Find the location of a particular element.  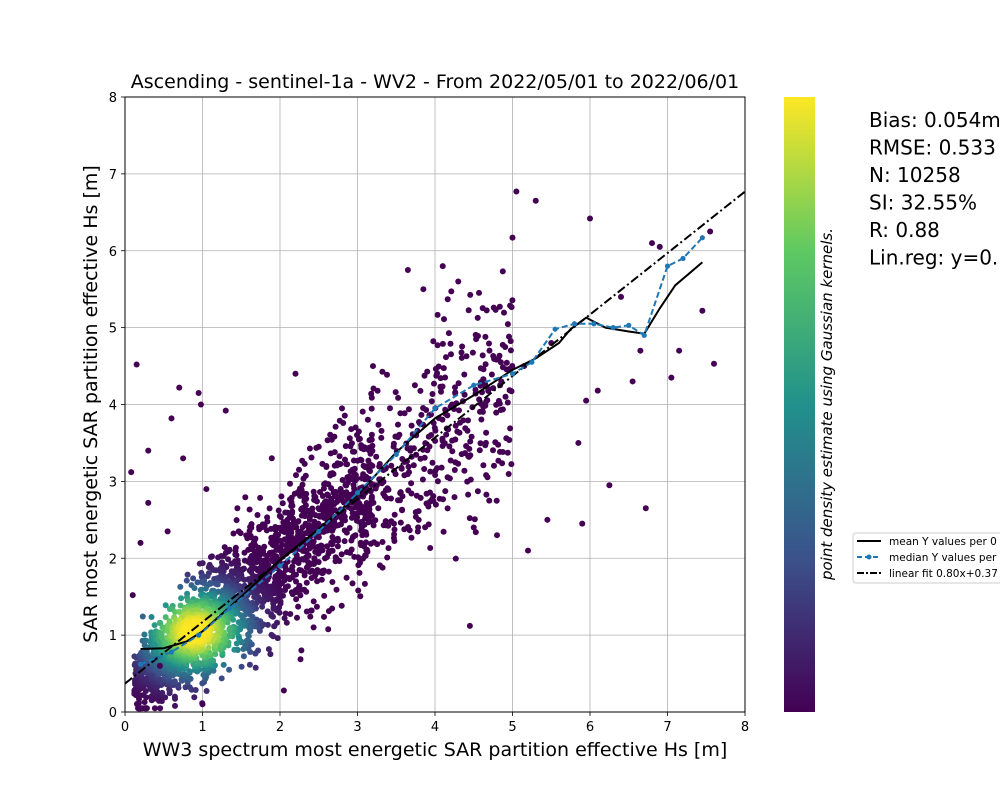

x-tick-label: 5 is located at coordinates (512, 727).